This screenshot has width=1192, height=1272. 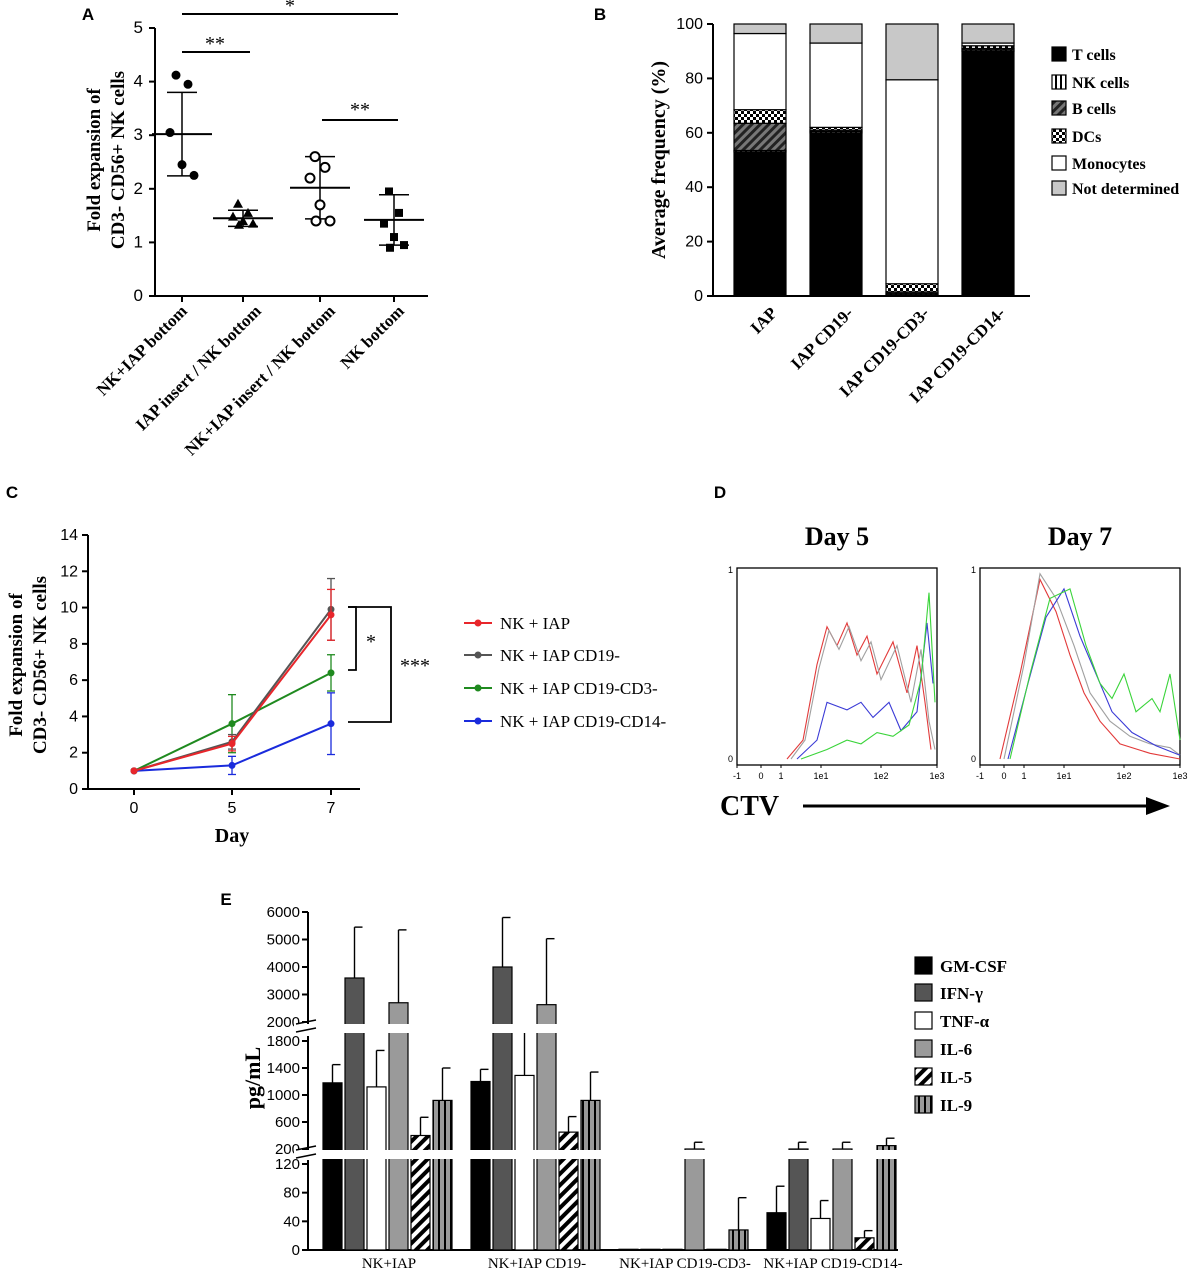 What do you see at coordinates (973, 966) in the screenshot?
I see `e-legend-label: GM-CSF` at bounding box center [973, 966].